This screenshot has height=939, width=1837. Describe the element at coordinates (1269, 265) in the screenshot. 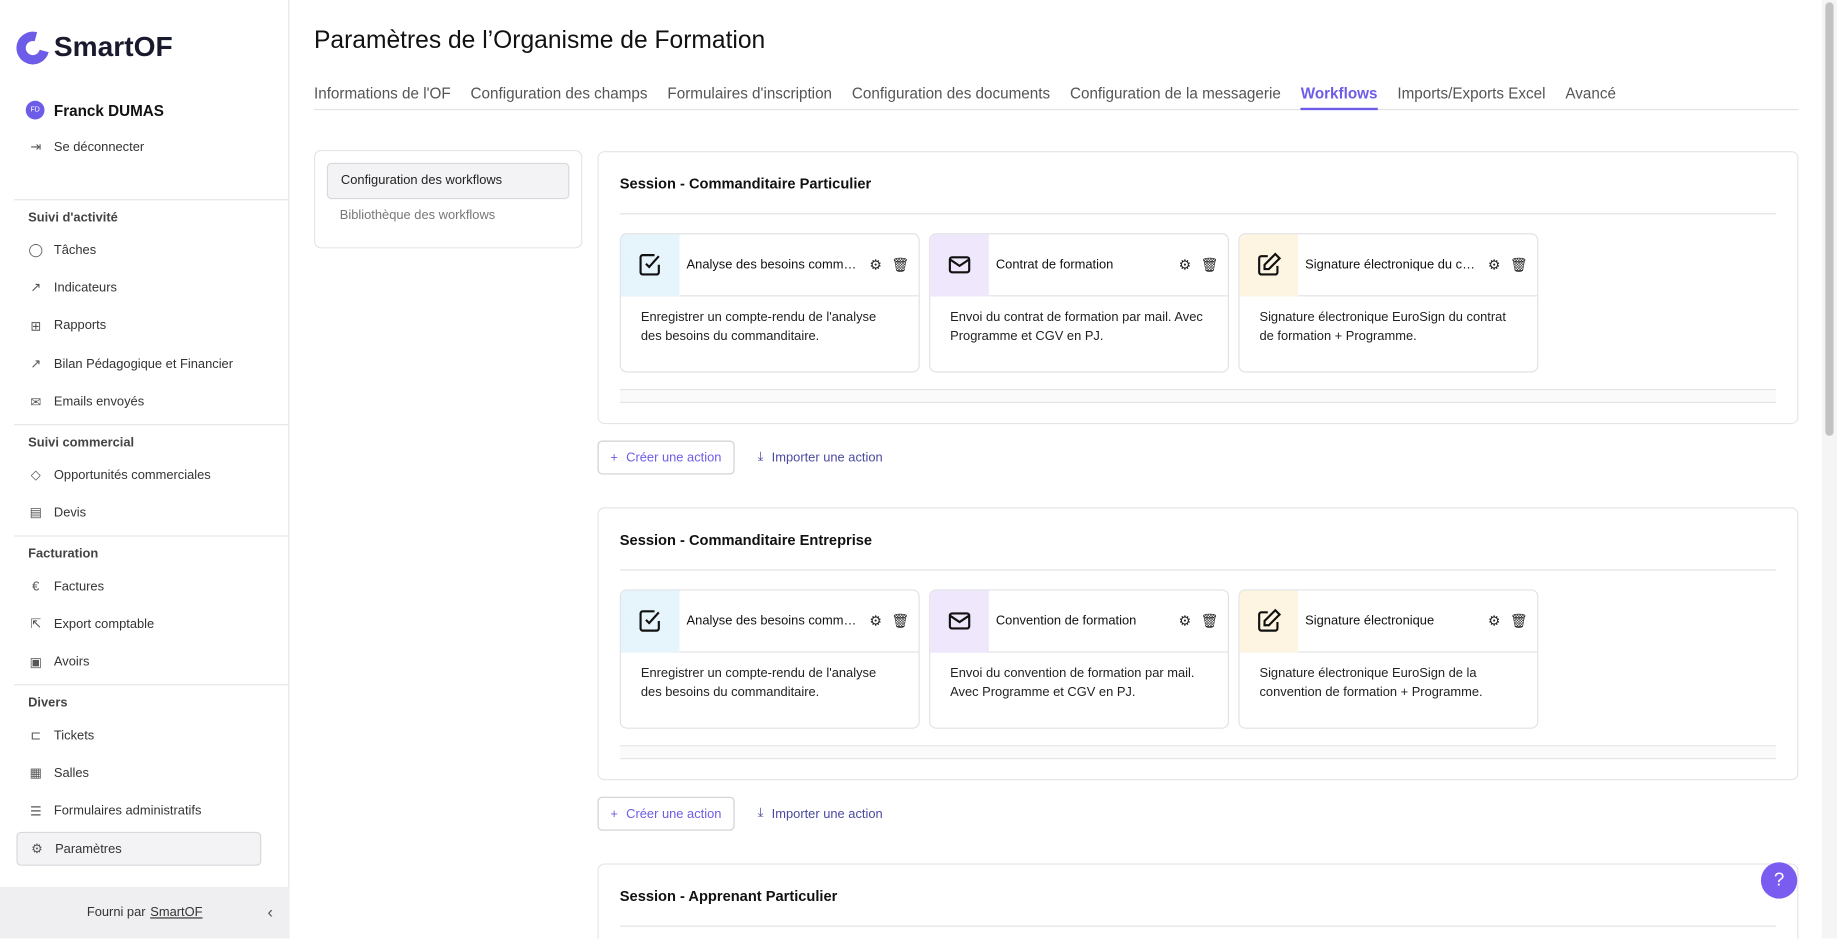

I see `edit-icon` at that location.